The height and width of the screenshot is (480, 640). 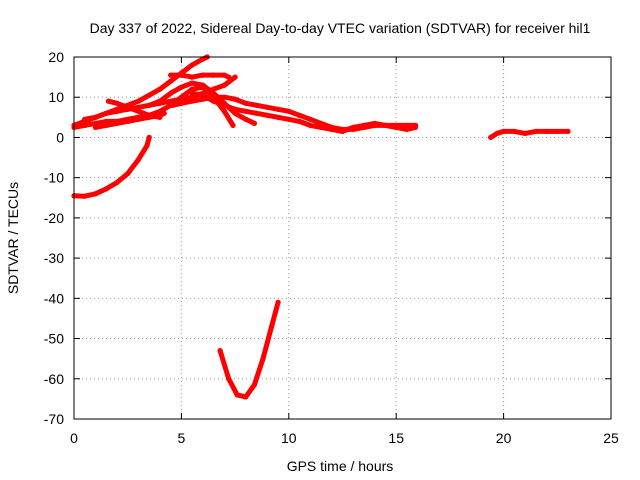 I want to click on y-tick-label: -20, so click(x=54, y=218).